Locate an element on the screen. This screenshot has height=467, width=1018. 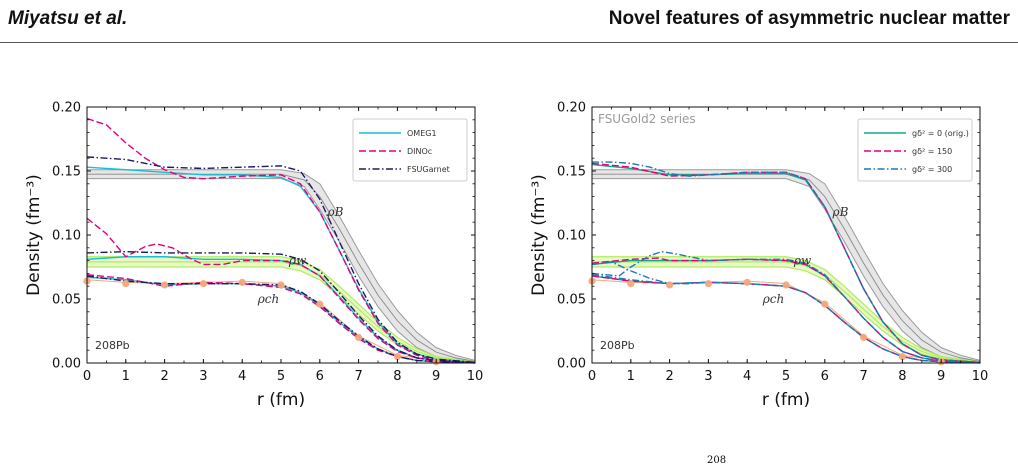
legend-entry-0: gδ² = 0 (orig.) is located at coordinates (940, 133).